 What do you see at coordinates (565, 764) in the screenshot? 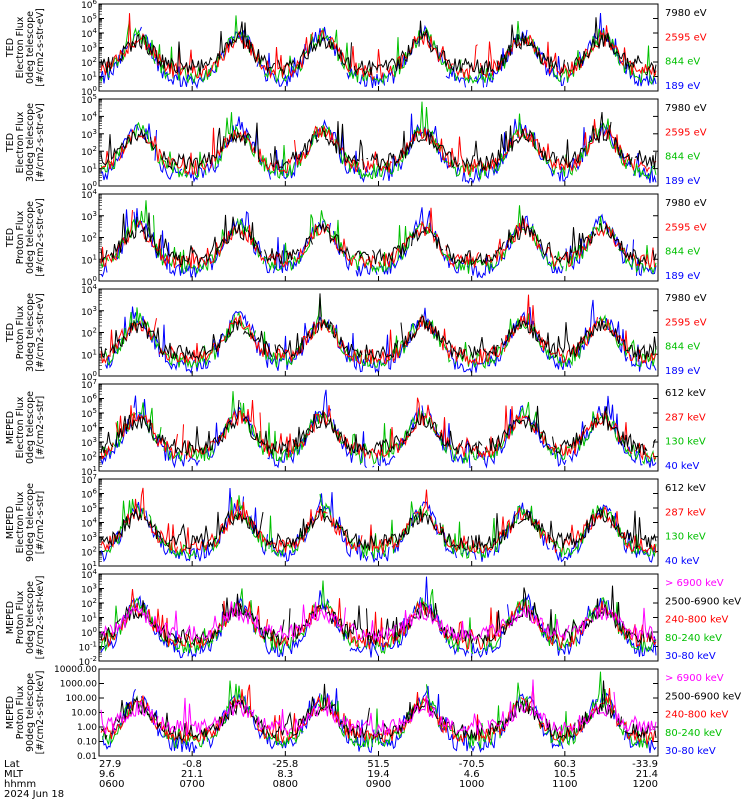
I see `xtick-lat: 60.3` at bounding box center [565, 764].